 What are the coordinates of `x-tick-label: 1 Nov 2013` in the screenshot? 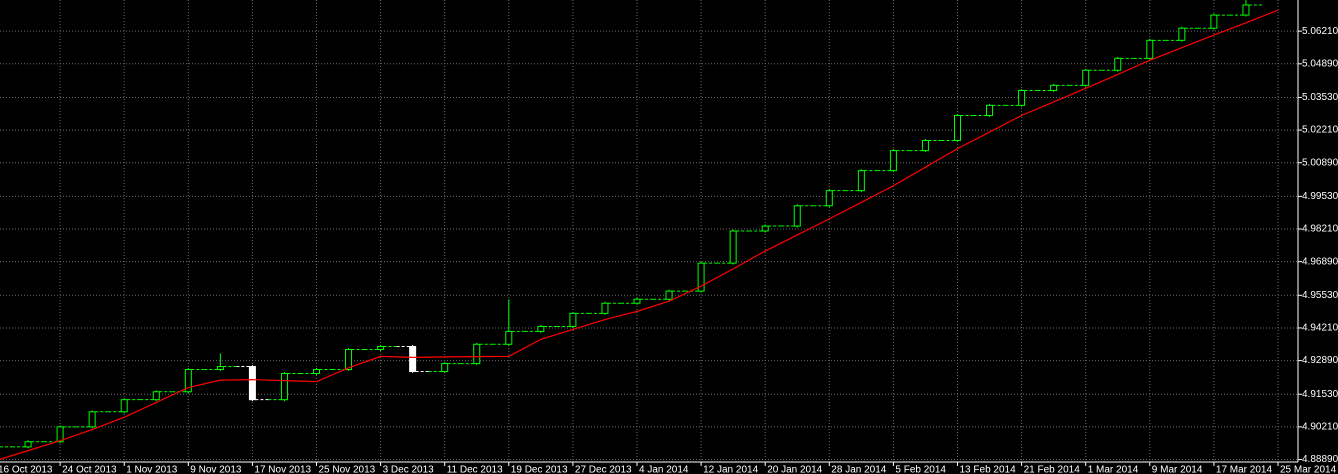 It's located at (152, 469).